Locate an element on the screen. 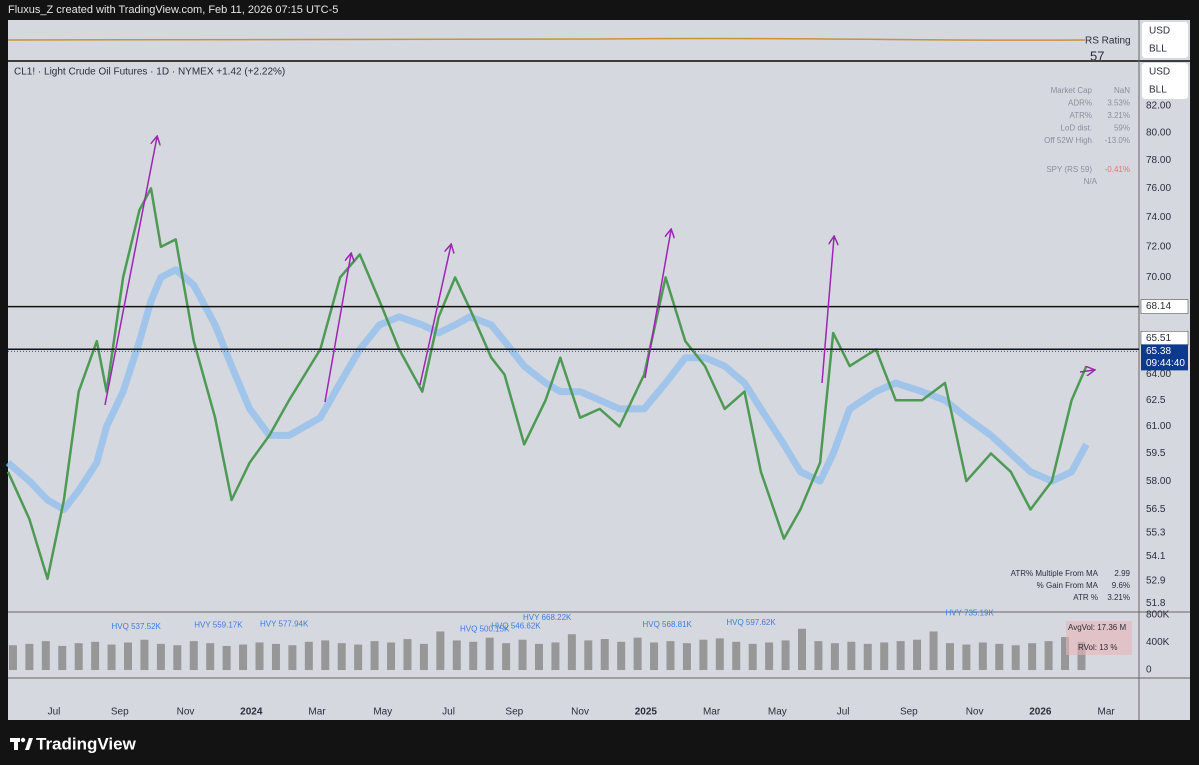 The image size is (1199, 765). y-tick-label: 55.3 is located at coordinates (1156, 532).